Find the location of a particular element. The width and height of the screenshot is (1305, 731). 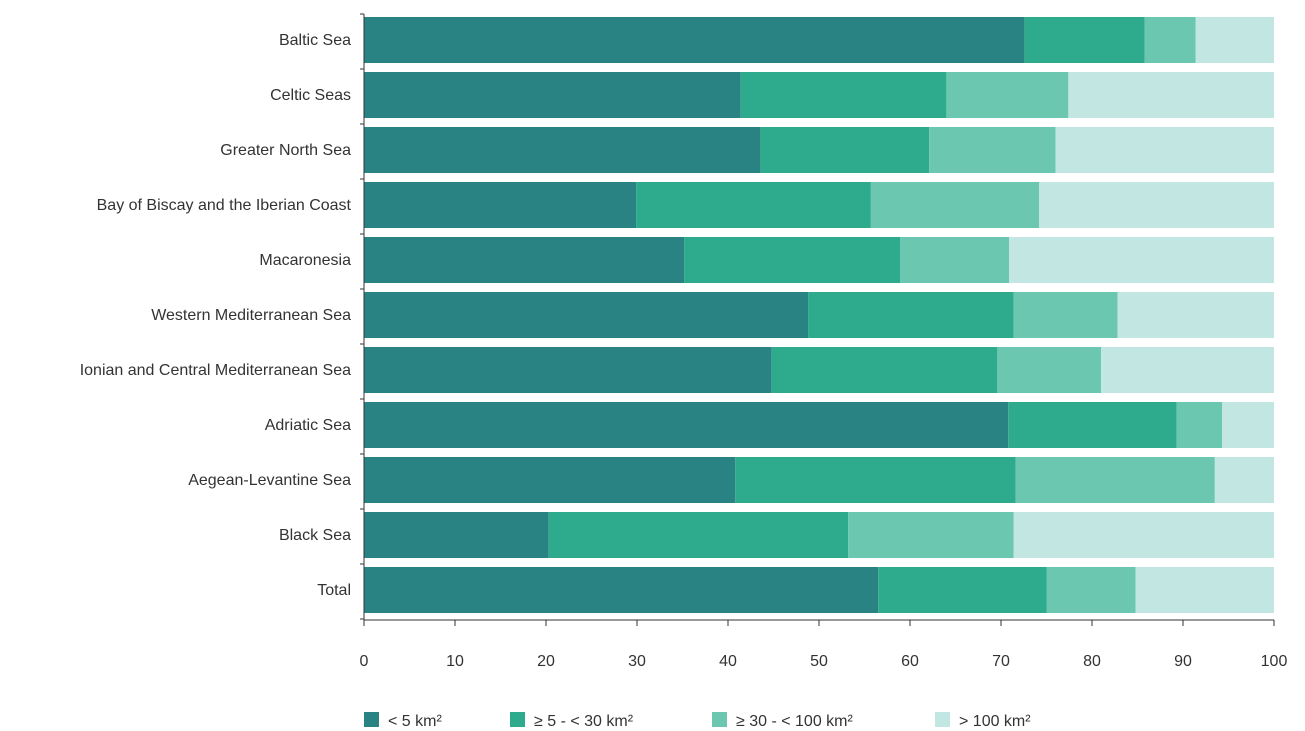

category-label: Greater North Sea is located at coordinates (285, 150).